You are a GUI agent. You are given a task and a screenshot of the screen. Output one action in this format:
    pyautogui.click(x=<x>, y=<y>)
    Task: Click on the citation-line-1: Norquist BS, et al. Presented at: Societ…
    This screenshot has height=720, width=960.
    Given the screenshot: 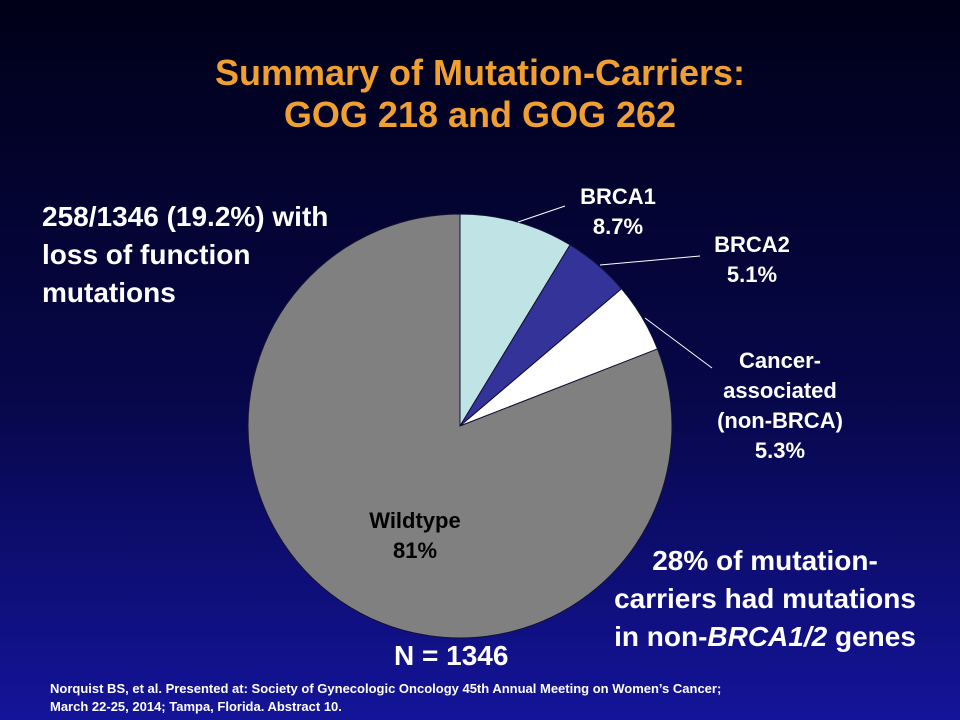 What is the action you would take?
    pyautogui.click(x=386, y=688)
    